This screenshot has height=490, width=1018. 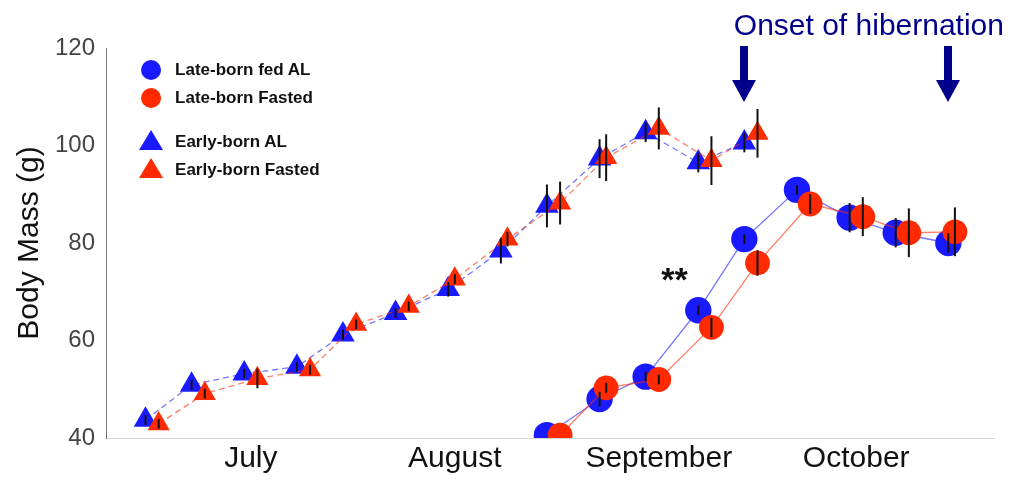 What do you see at coordinates (28, 243) in the screenshot?
I see `y-axis-title: Body Mass (g)` at bounding box center [28, 243].